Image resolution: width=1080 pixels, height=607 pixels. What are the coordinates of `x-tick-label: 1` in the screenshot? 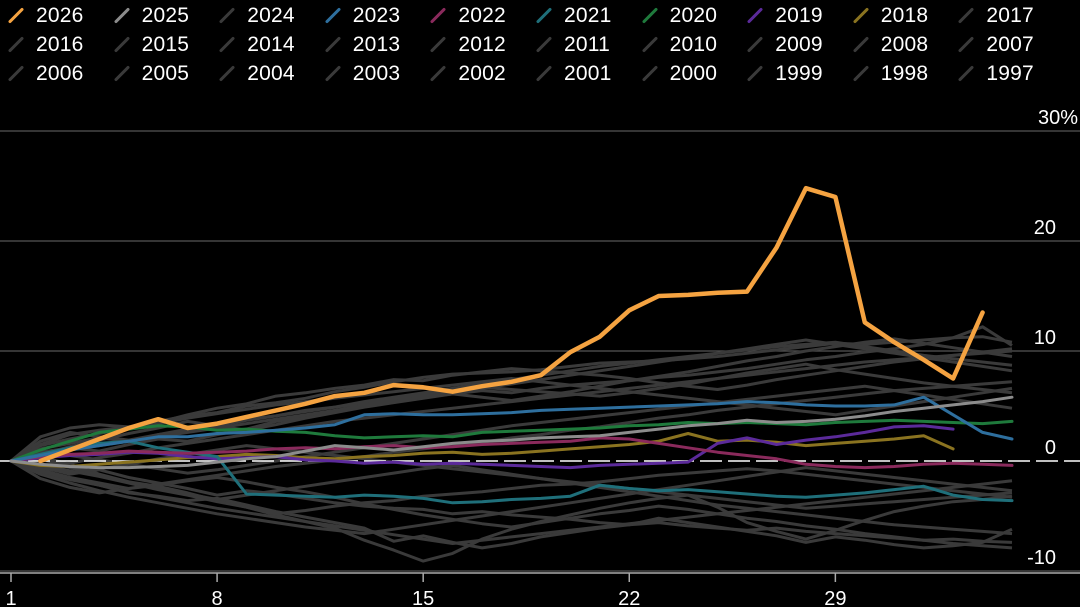 It's located at (10, 597).